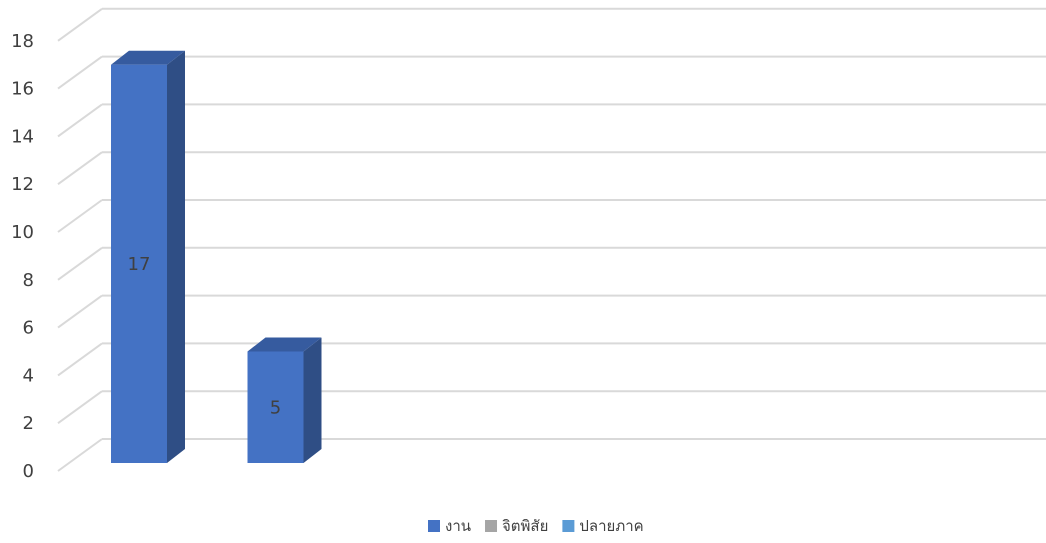  Describe the element at coordinates (28, 471) in the screenshot. I see `y-tick-label: 0` at that location.